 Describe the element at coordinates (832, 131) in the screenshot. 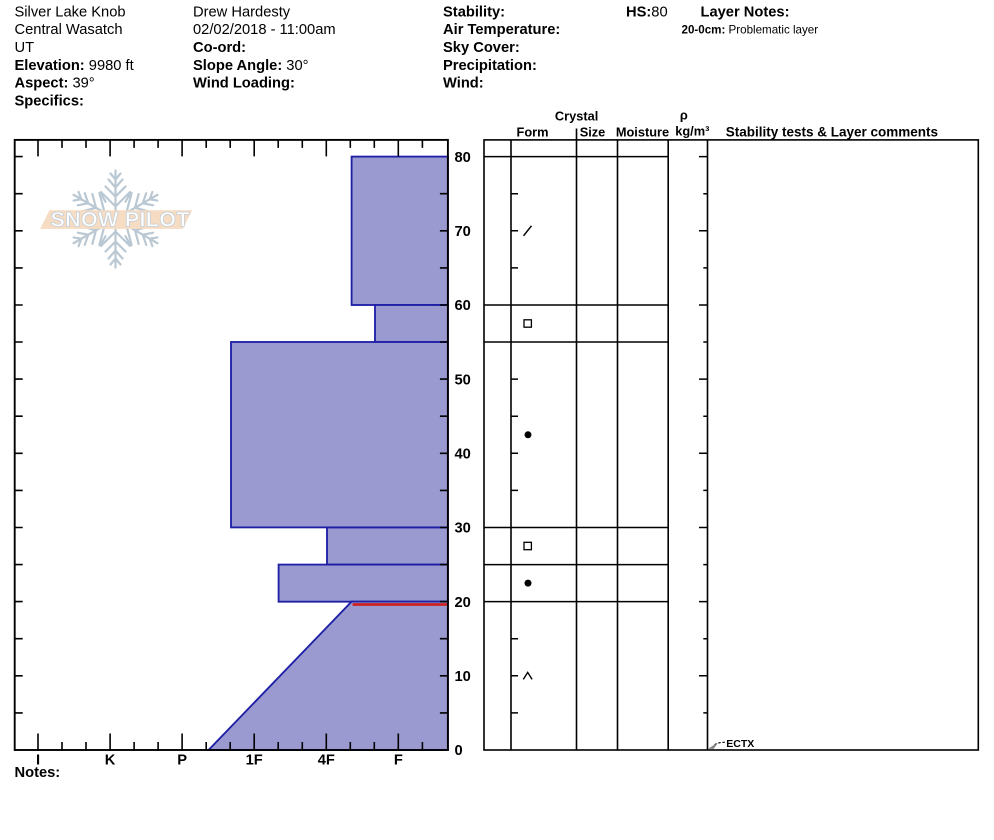

I see `svg-text:Stability tests & Layer commen: Stability tests & Layer comments` at that location.